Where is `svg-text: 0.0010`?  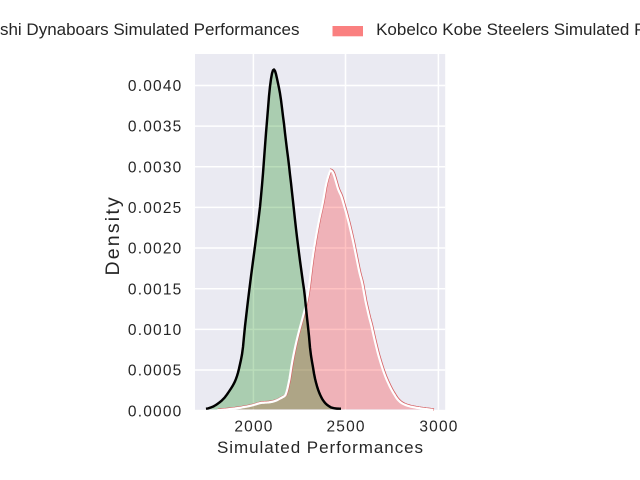
svg-text: 0.0010 is located at coordinates (155, 330).